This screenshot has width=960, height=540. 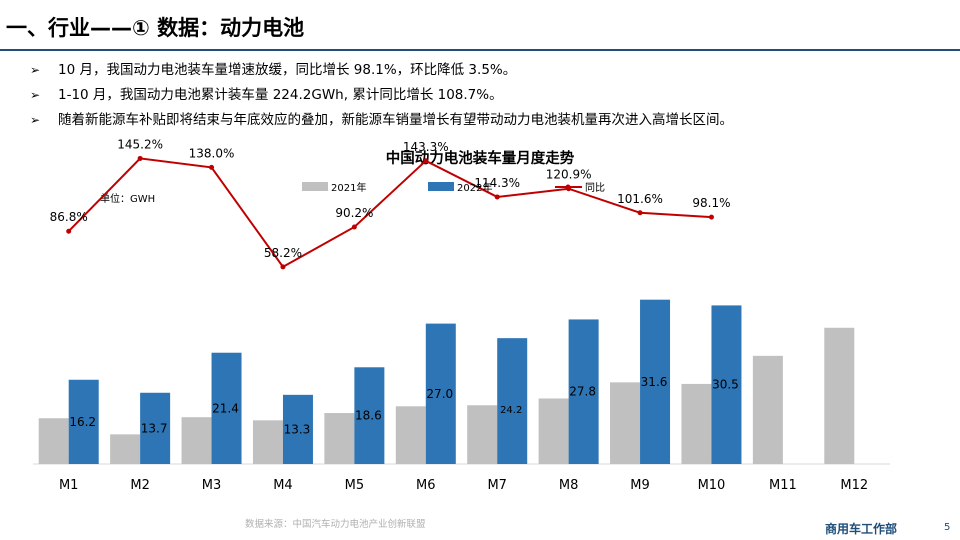 I want to click on bar-2022-label-M8: 27.8, so click(x=582, y=392).